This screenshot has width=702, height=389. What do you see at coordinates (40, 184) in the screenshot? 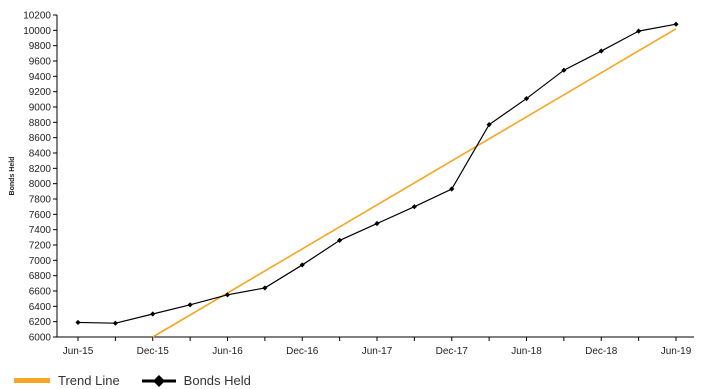
I see `y-tick-label: 8000` at bounding box center [40, 184].